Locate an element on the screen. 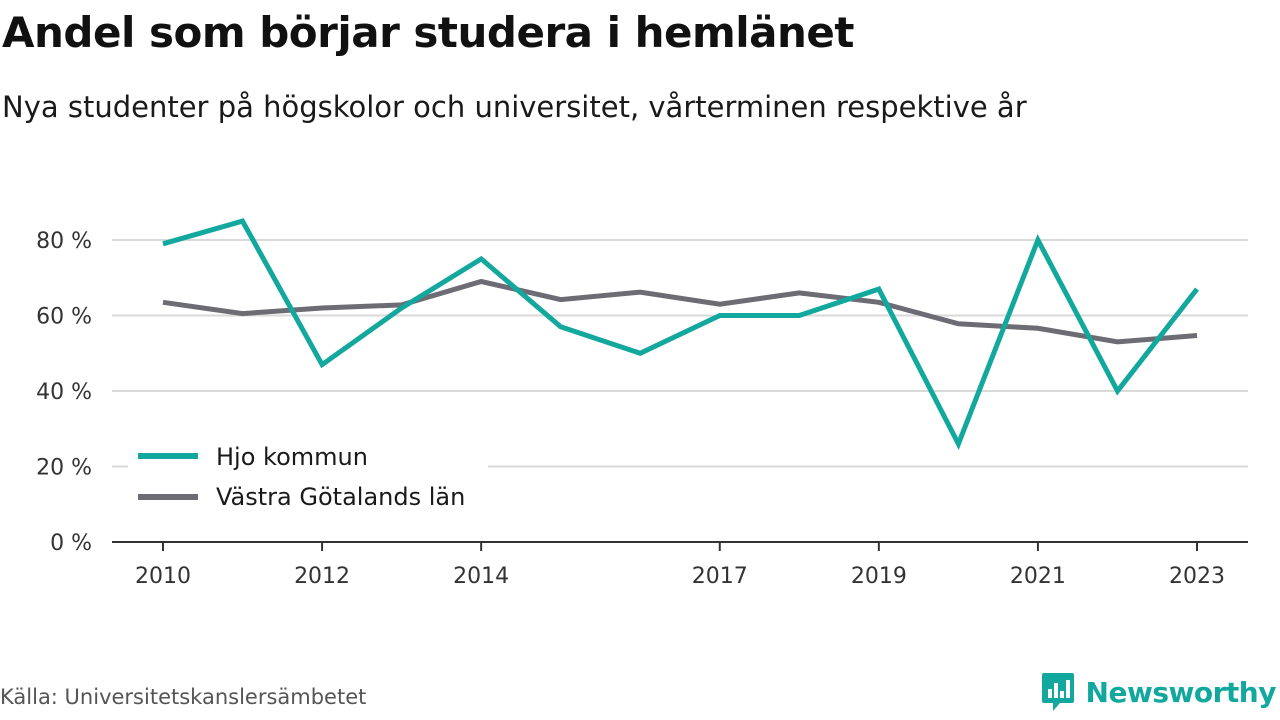  x-tick-label-2019: 2019 is located at coordinates (879, 576).